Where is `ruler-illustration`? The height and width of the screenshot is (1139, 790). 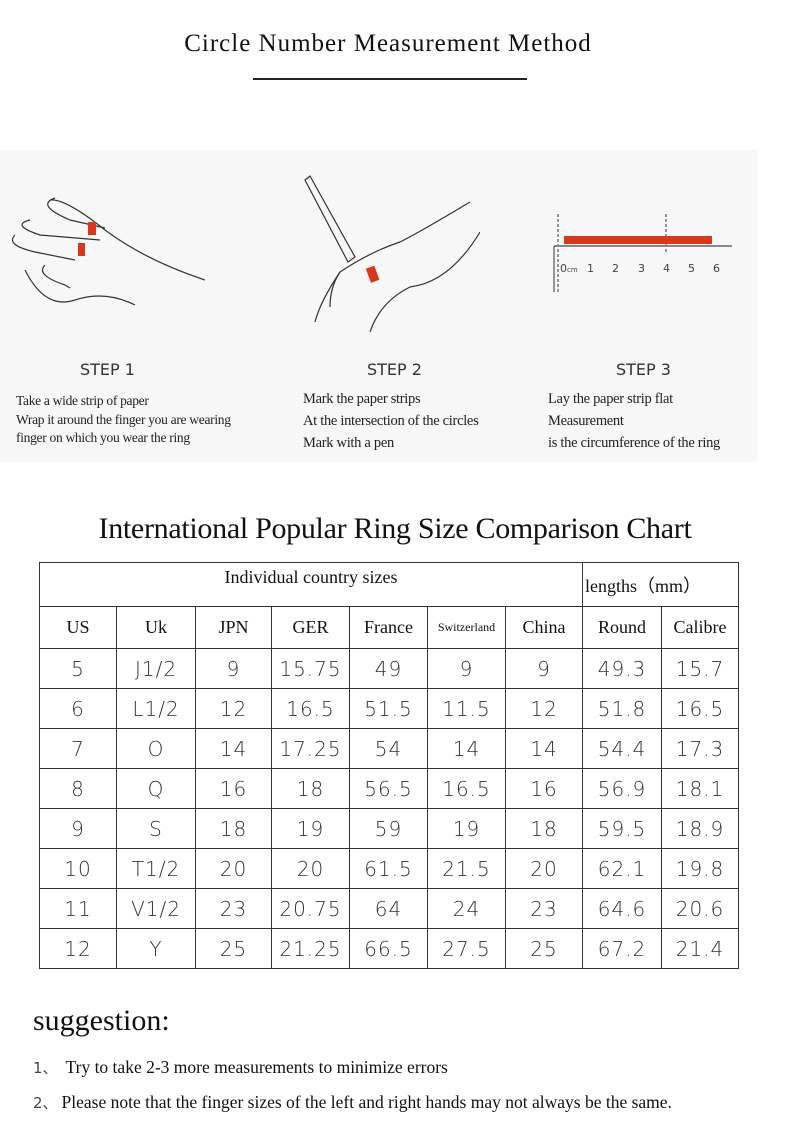
ruler-illustration is located at coordinates (642, 253).